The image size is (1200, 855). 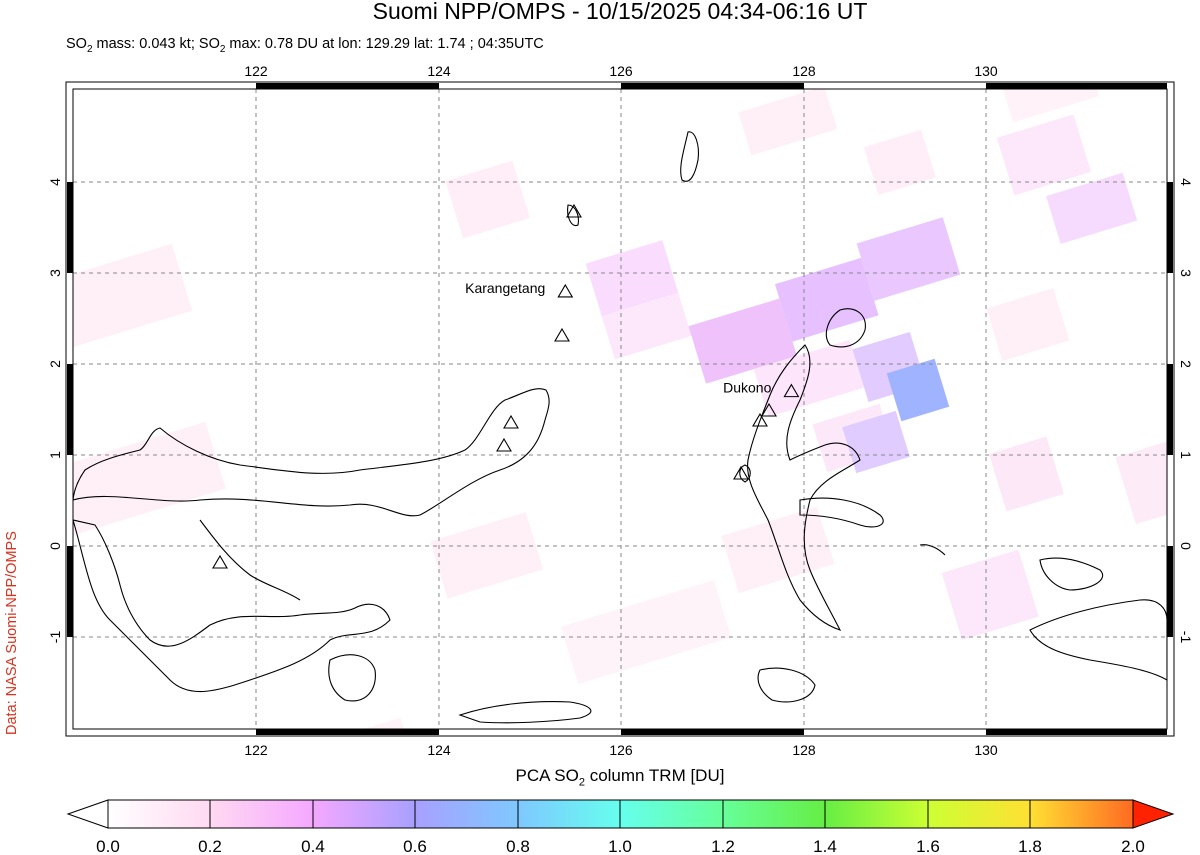 What do you see at coordinates (232, 606) in the screenshot?
I see `coast-sulawesi-central` at bounding box center [232, 606].